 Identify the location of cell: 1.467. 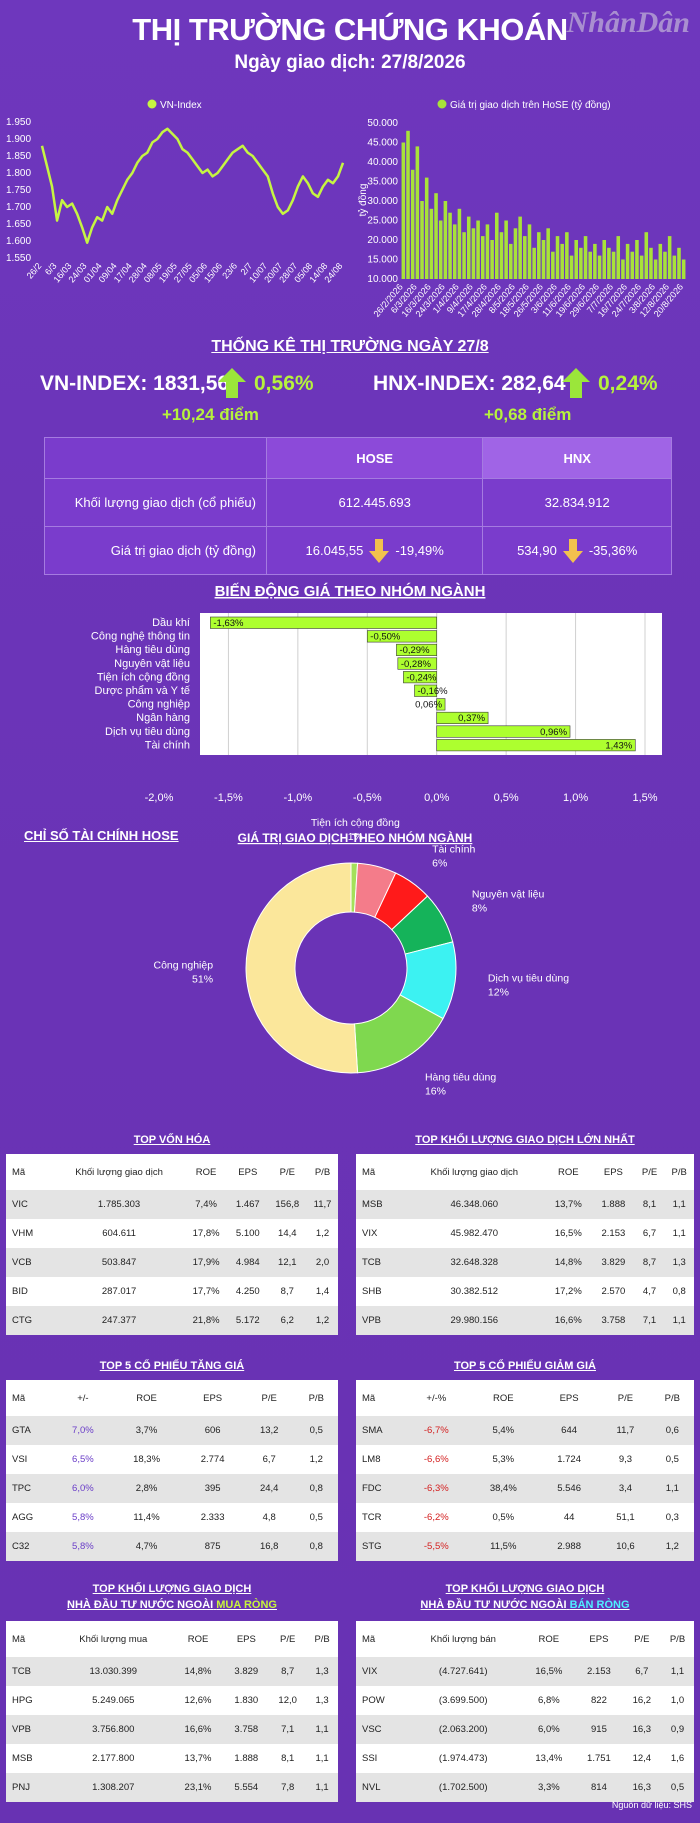
(248, 1204).